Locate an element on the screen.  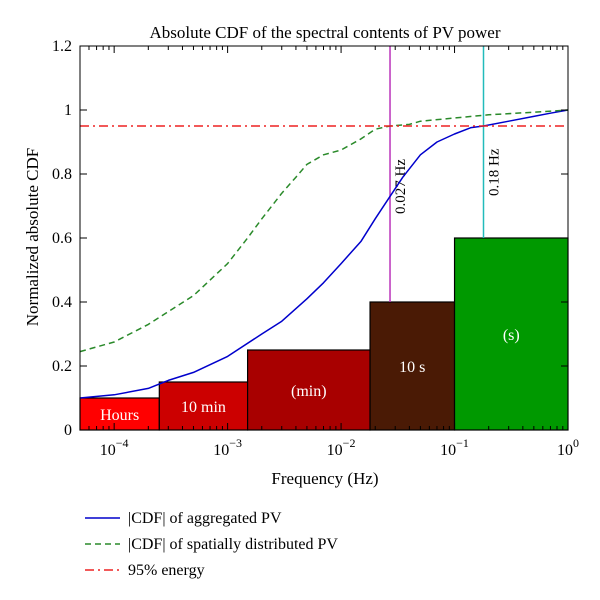
frequency-markers: 0.027 Hz 0.18 Hz is located at coordinates (446, 174).